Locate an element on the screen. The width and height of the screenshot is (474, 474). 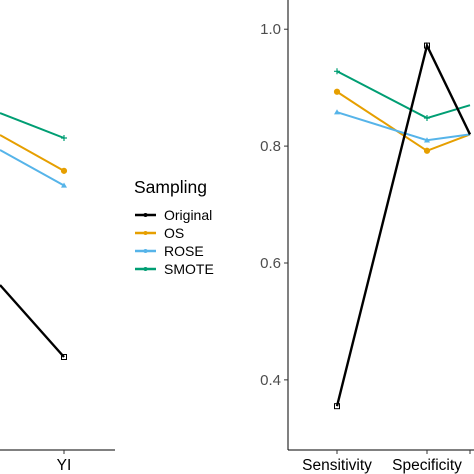
left-x-tick-label: YI is located at coordinates (64, 465).